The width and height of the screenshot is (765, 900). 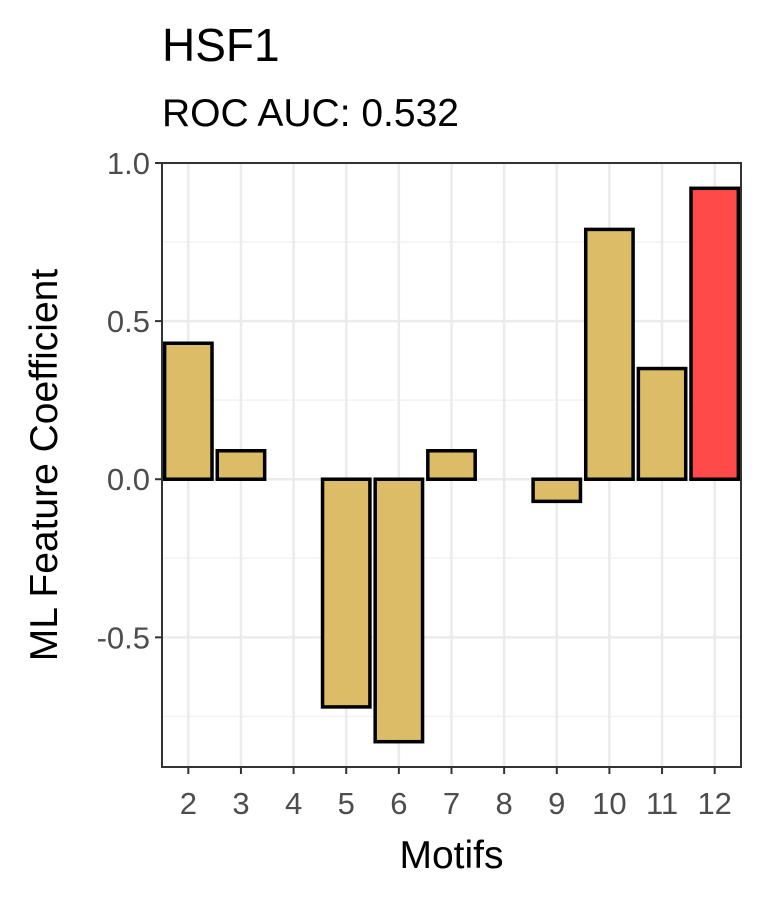 What do you see at coordinates (240, 803) in the screenshot?
I see `x-tick-label: 3` at bounding box center [240, 803].